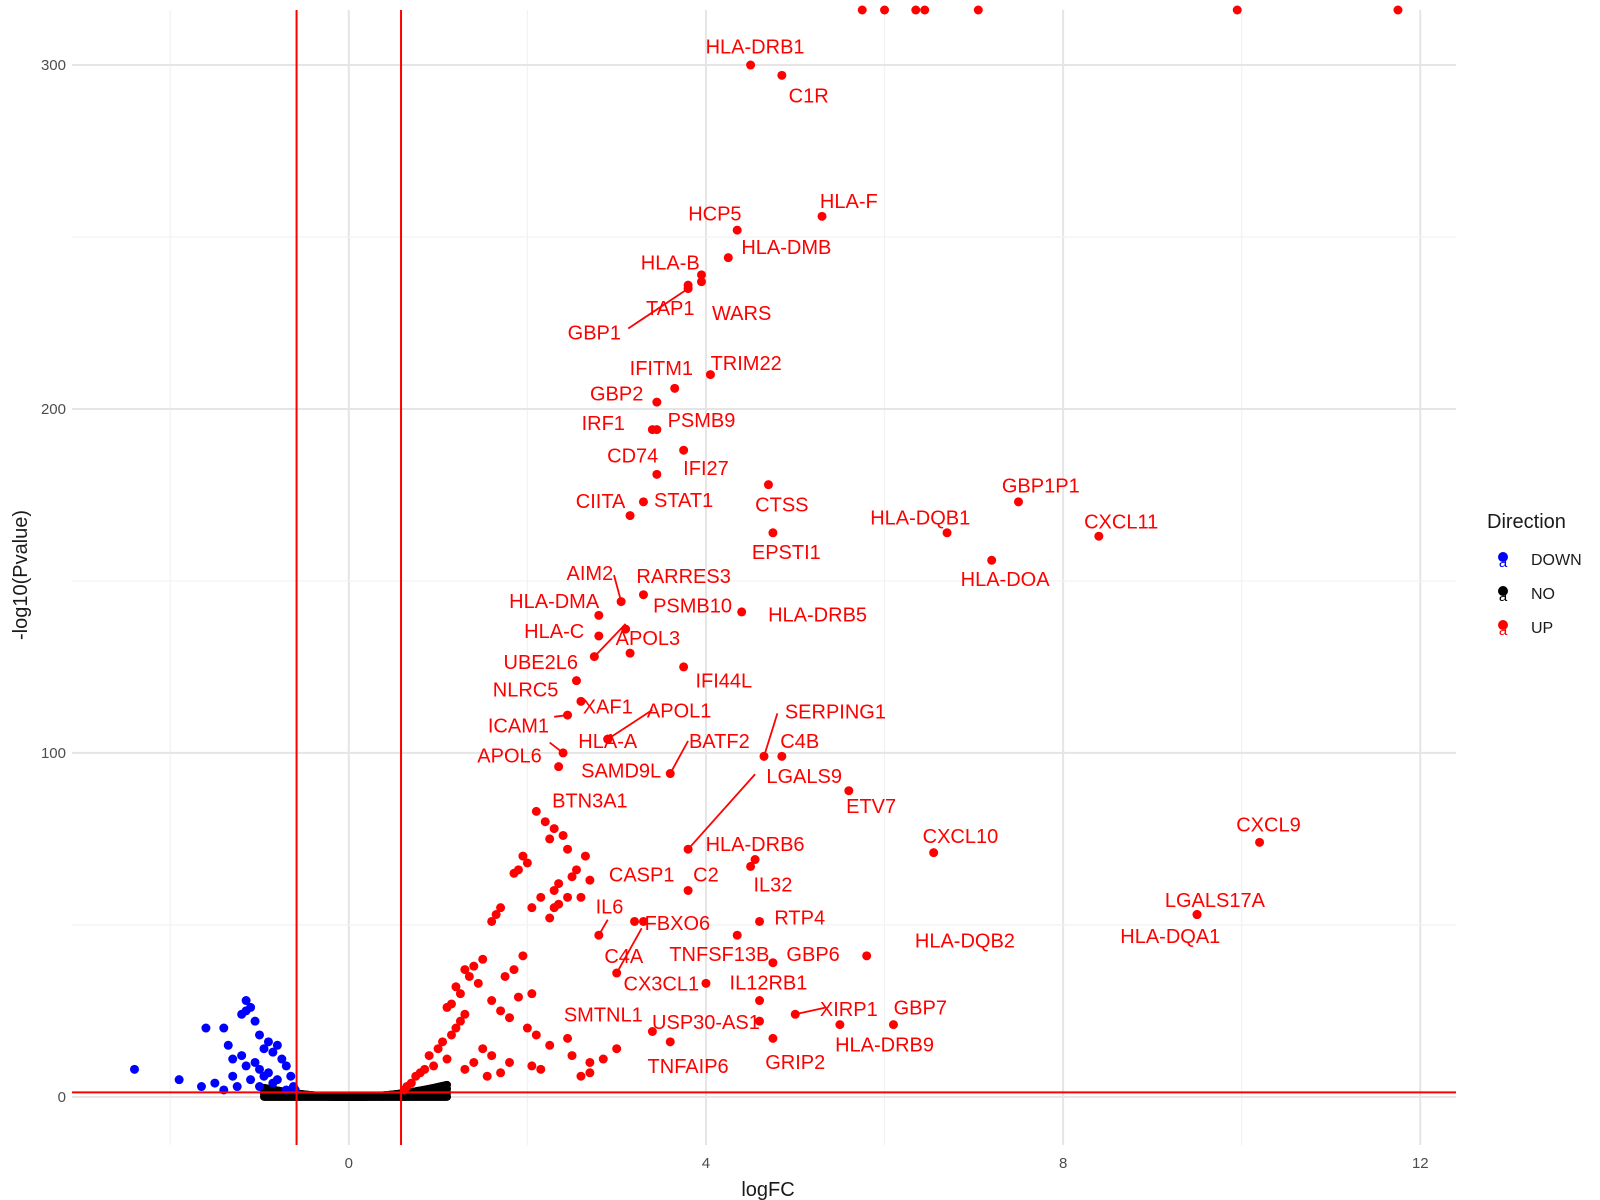 The image size is (1600, 1200). Describe the element at coordinates (812, 955) in the screenshot. I see `gene-label: GBP6` at that location.